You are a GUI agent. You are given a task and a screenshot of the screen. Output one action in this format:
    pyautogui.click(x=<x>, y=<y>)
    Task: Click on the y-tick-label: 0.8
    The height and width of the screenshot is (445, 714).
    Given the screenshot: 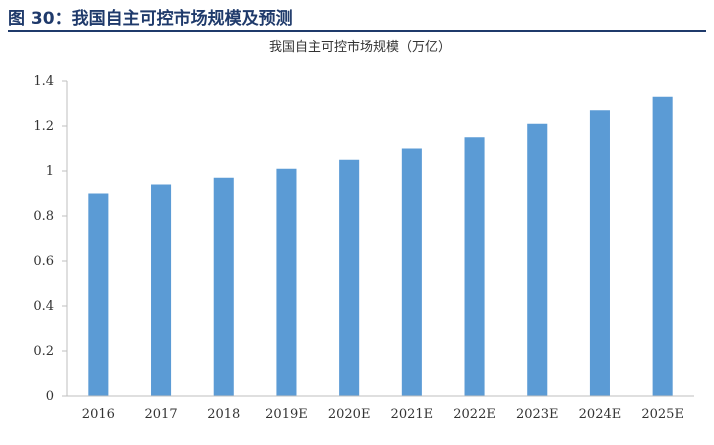 What is the action you would take?
    pyautogui.click(x=43, y=216)
    